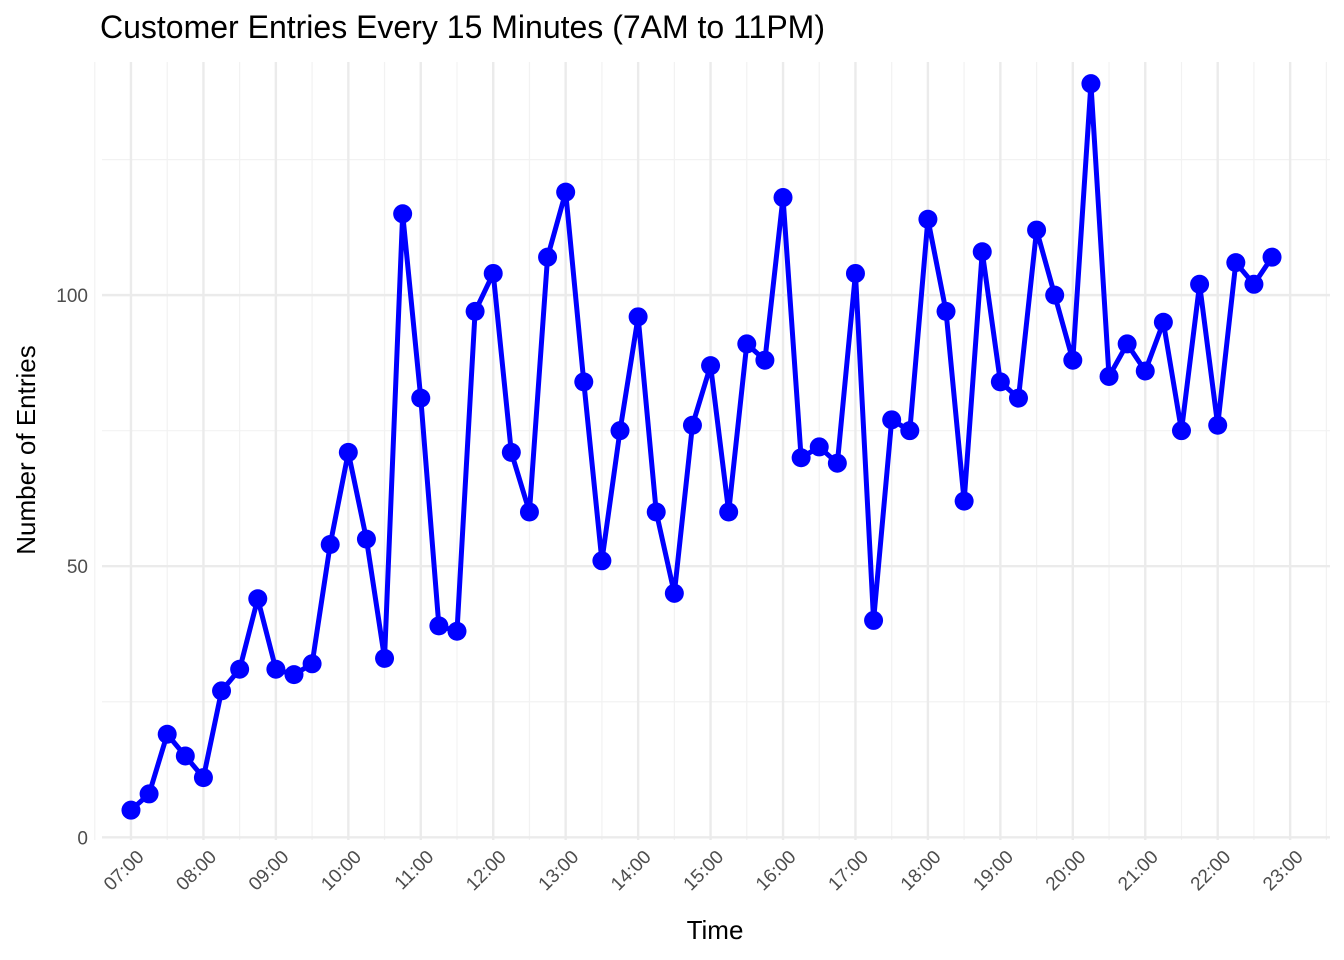 The width and height of the screenshot is (1344, 960). What do you see at coordinates (993, 871) in the screenshot?
I see `x-tick-label: 19:00` at bounding box center [993, 871].